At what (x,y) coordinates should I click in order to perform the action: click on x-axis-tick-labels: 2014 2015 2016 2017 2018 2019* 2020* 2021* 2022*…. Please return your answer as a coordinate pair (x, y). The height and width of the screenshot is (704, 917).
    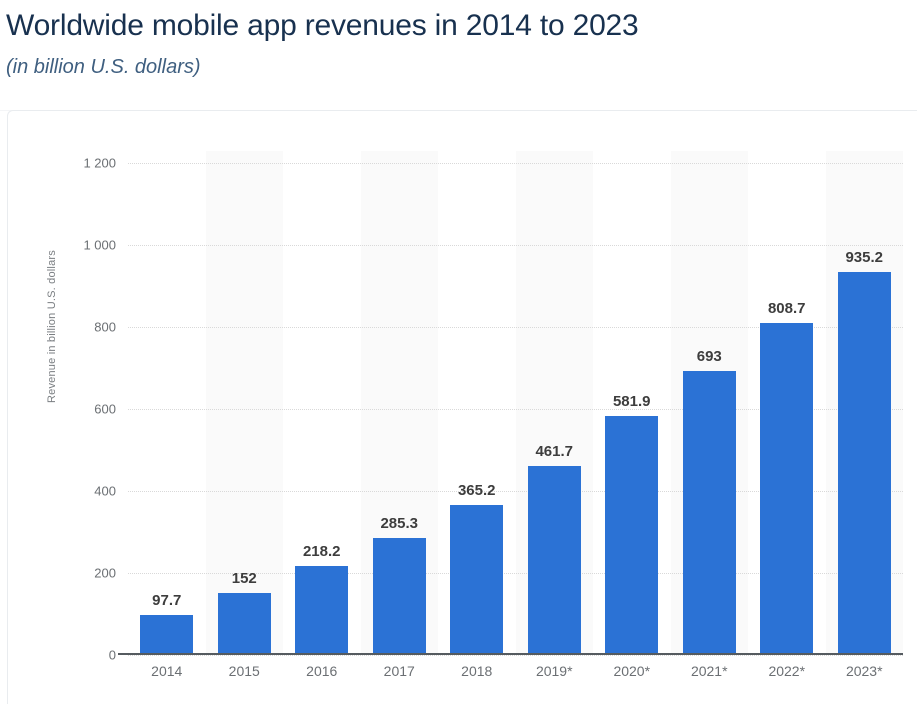
    Looking at the image, I should click on (515, 676).